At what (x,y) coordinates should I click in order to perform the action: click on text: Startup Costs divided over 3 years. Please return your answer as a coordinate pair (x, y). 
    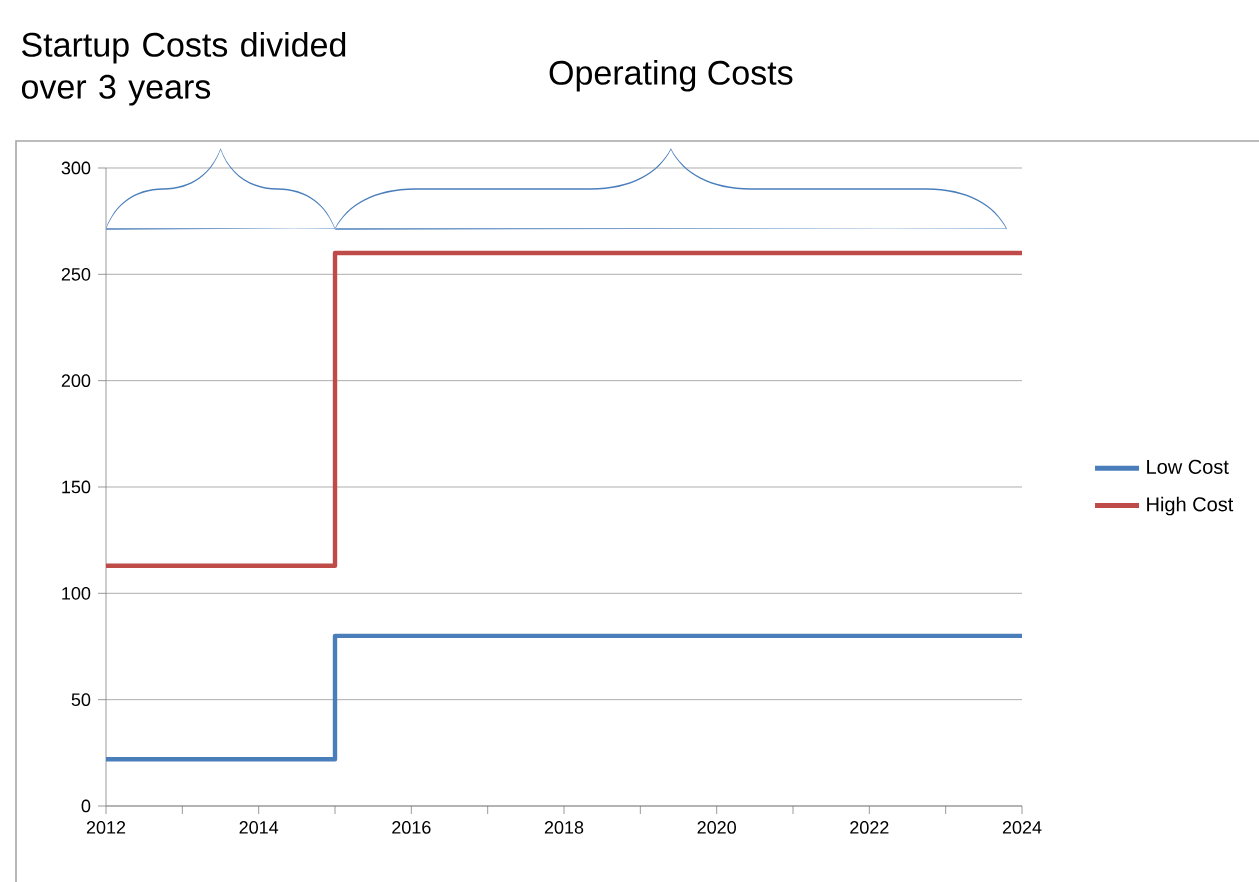
    Looking at the image, I should click on (183, 68).